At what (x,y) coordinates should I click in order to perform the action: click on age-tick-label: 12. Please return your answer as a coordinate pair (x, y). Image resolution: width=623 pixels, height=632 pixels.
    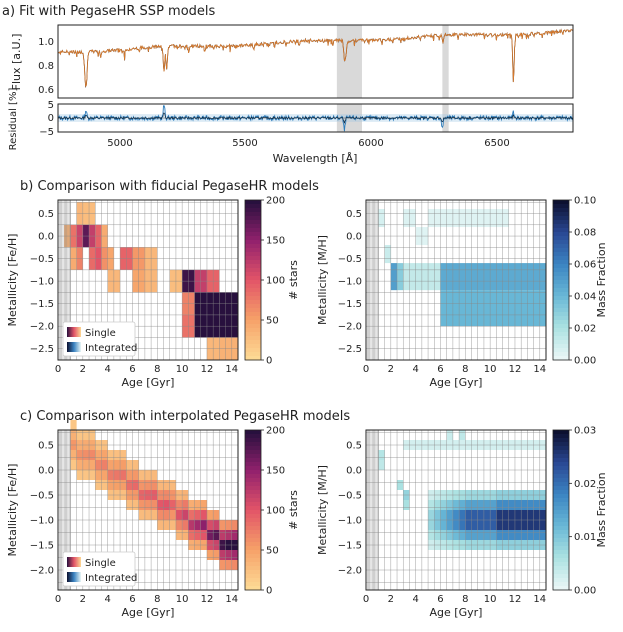
    Looking at the image, I should click on (515, 369).